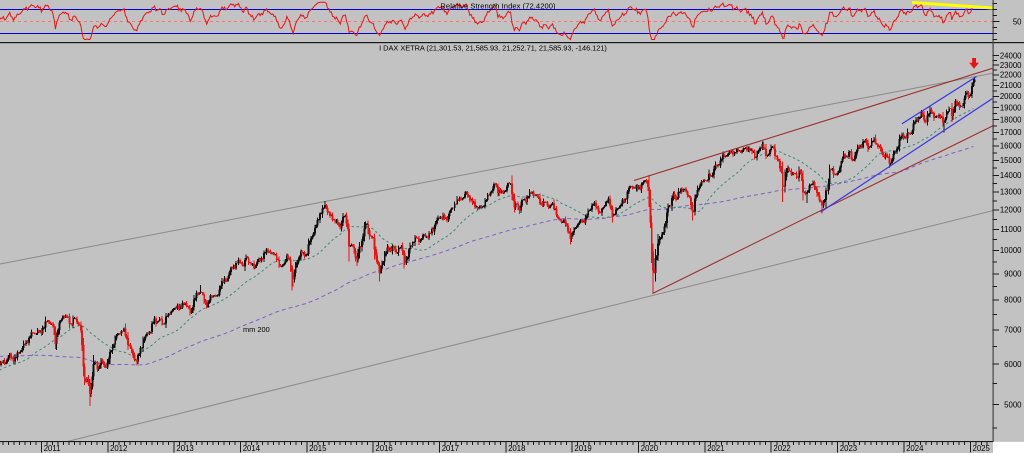 The height and width of the screenshot is (453, 1024). Describe the element at coordinates (1011, 75) in the screenshot. I see `svg-text: 22000` at that location.